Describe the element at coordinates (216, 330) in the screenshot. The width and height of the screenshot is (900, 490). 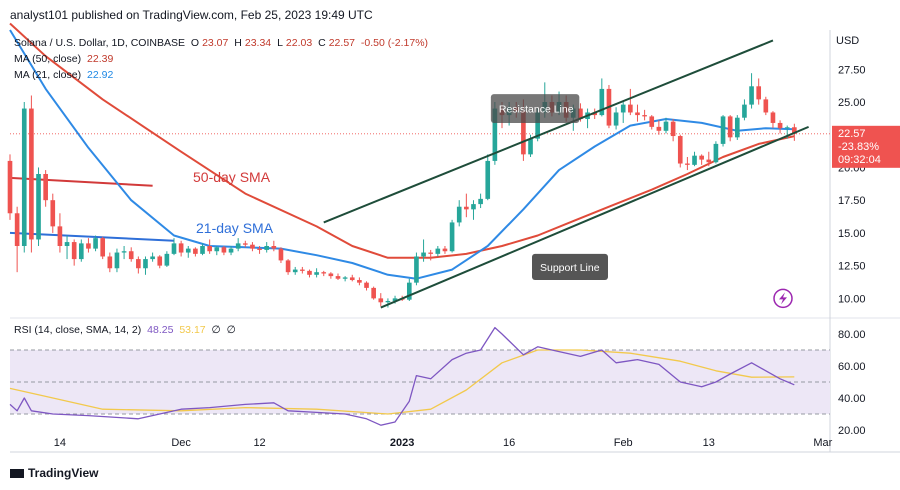
I see `rsi-empty-1: ∅` at that location.